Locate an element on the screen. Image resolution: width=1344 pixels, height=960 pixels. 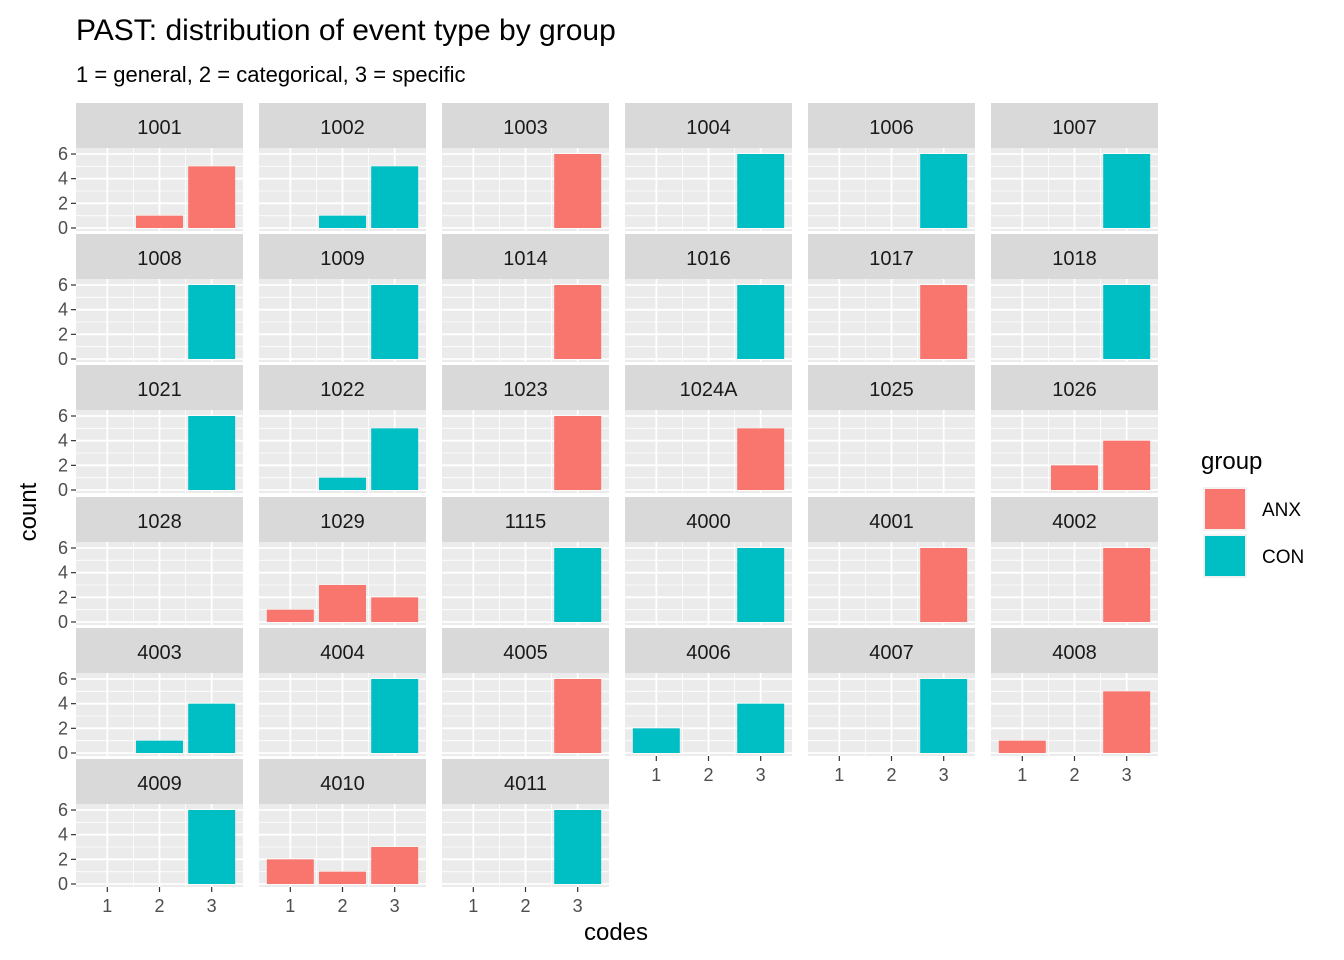
facet-panel: 1007 is located at coordinates (1074, 167).